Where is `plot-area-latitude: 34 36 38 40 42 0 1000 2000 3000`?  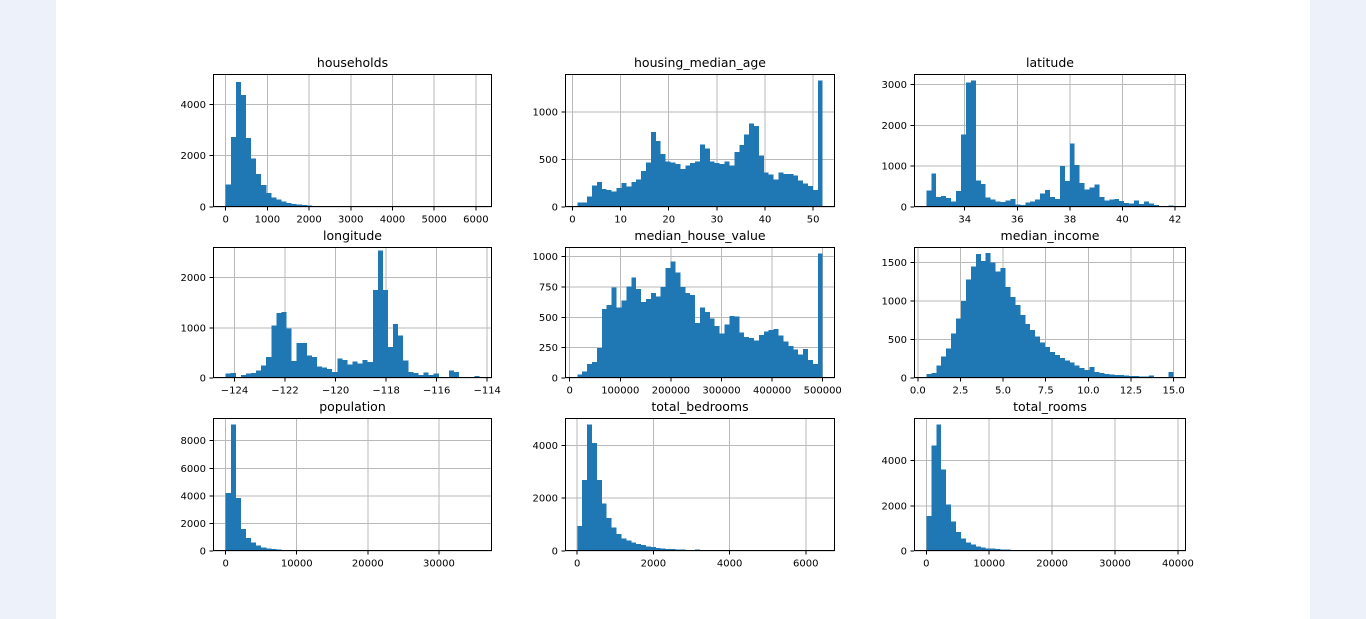
plot-area-latitude: 34 36 38 40 42 0 1000 2000 3000 is located at coordinates (1034, 150).